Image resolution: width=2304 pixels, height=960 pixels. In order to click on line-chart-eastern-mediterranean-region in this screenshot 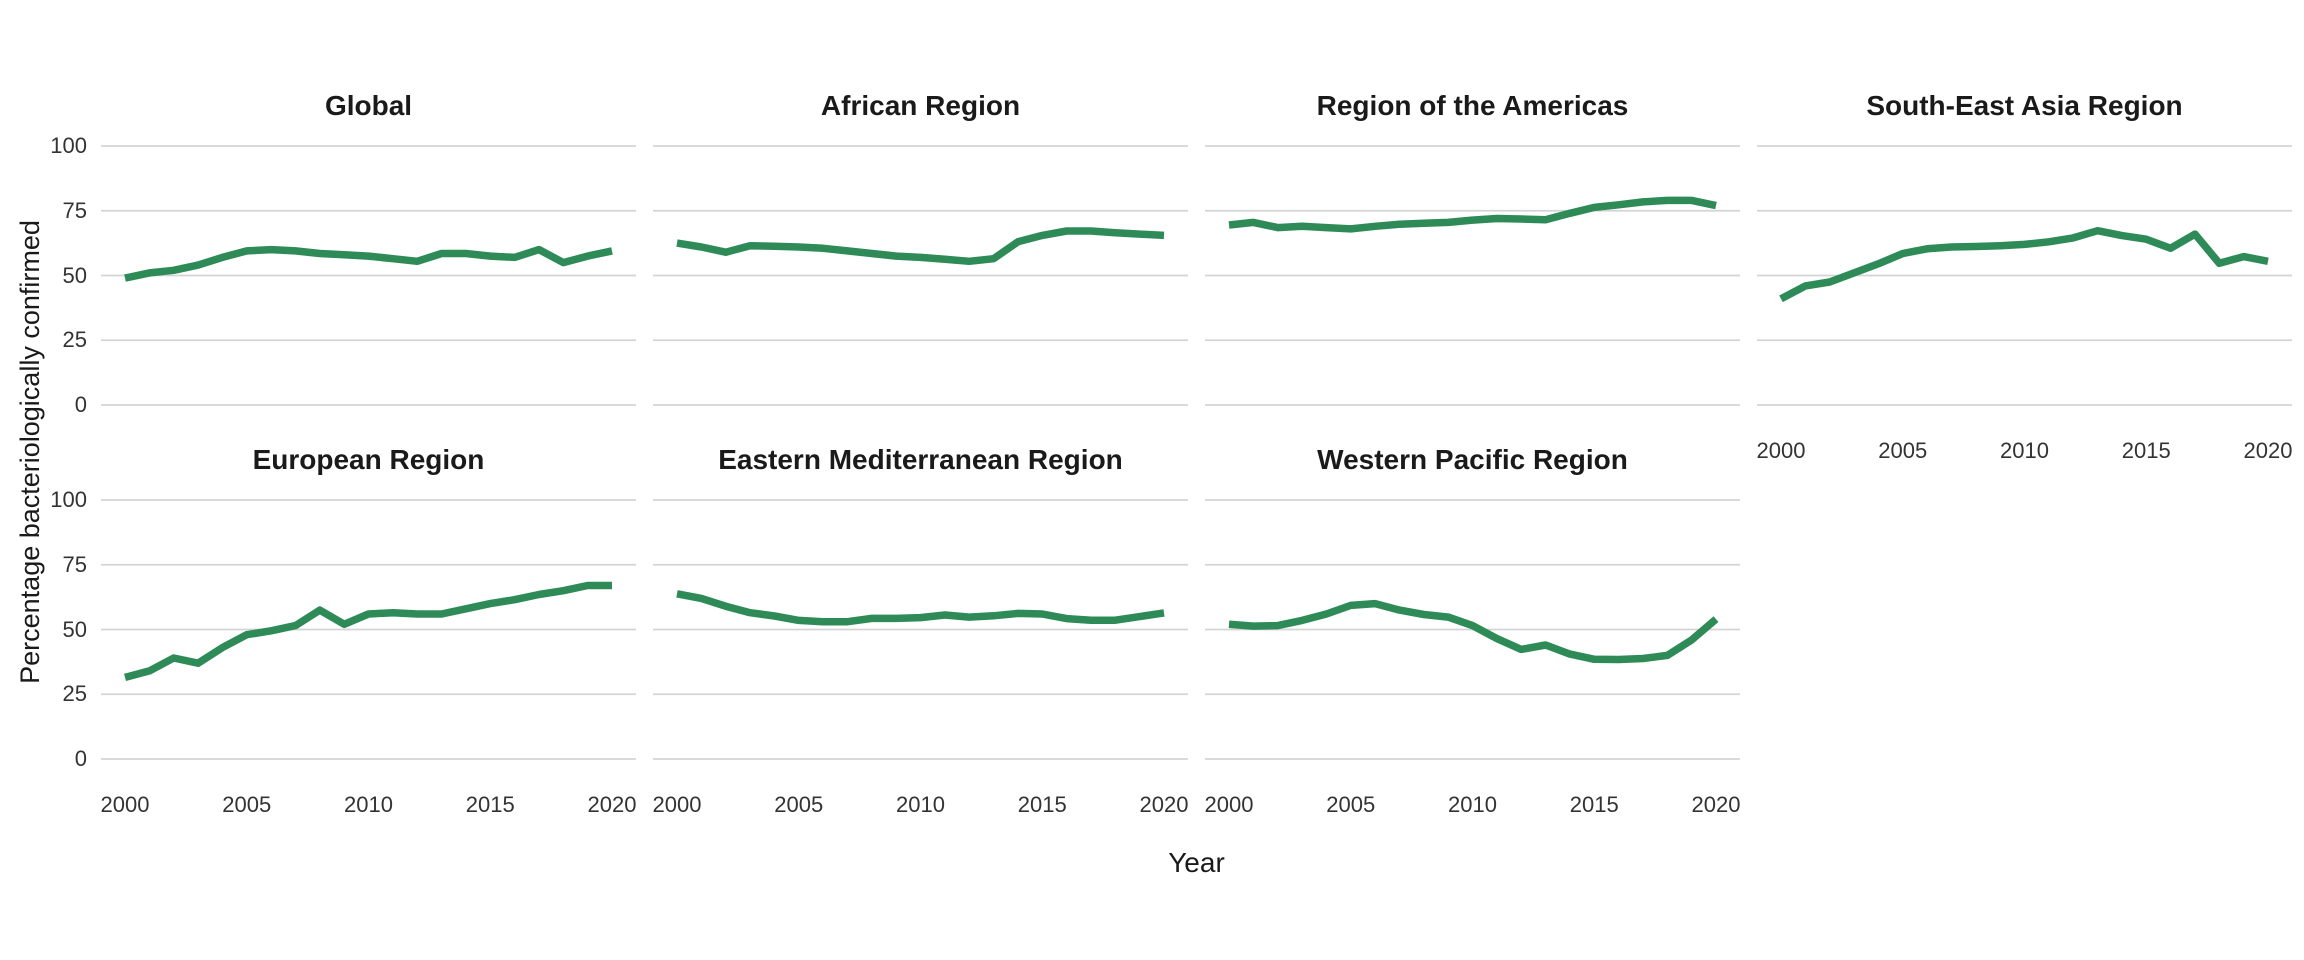, I will do `click(920, 629)`.